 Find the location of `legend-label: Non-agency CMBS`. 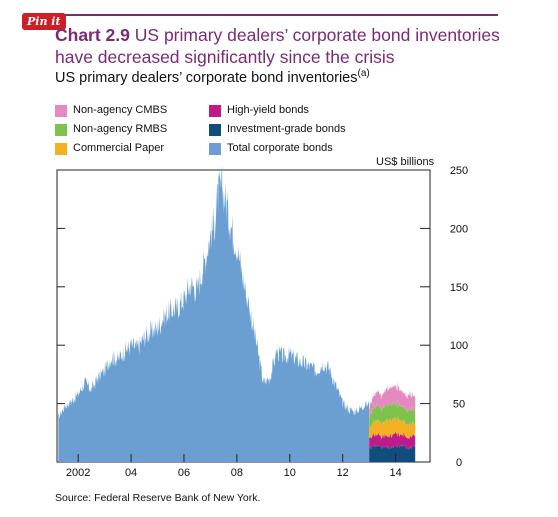

legend-label: Non-agency CMBS is located at coordinates (120, 110).